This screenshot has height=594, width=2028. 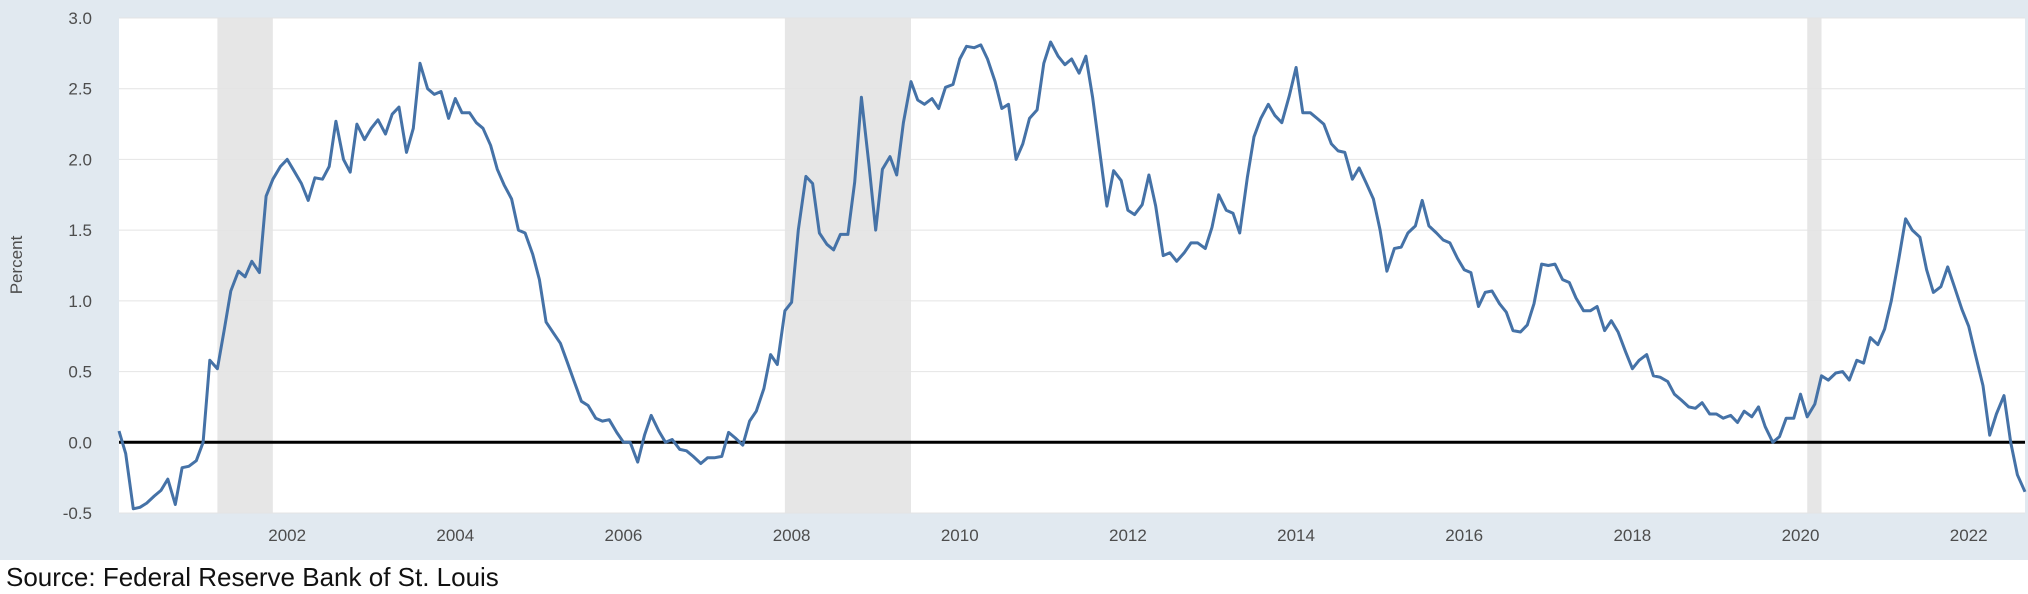 What do you see at coordinates (1296, 535) in the screenshot?
I see `x-tick-label: 2014` at bounding box center [1296, 535].